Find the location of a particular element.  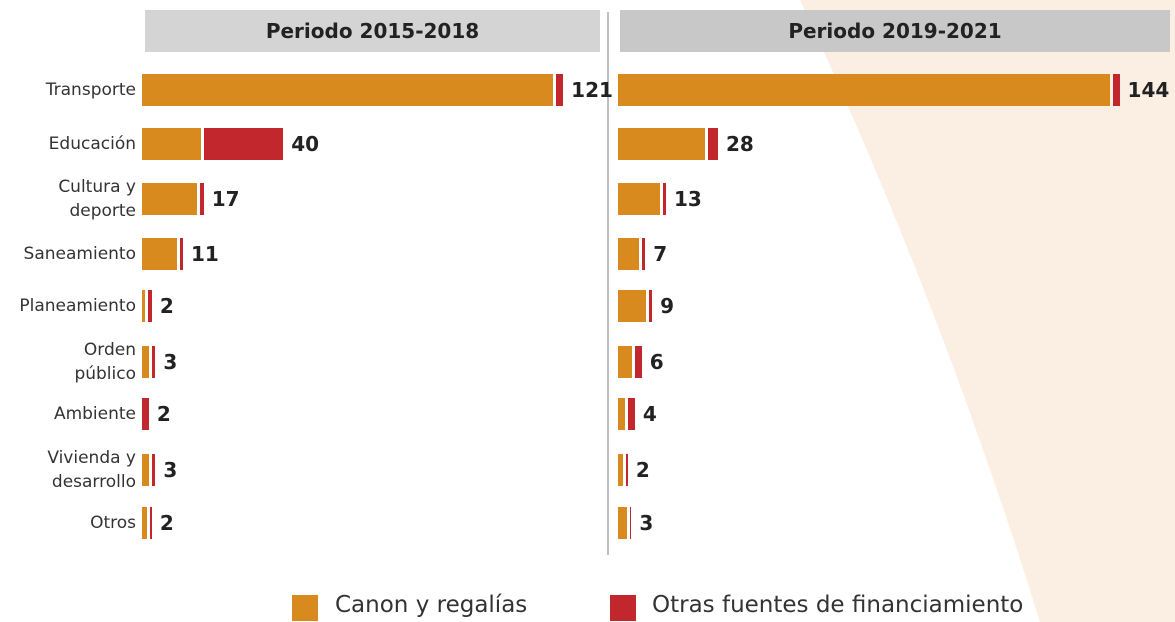

category-label: Vivienda y desarrollo is located at coordinates (91, 470).